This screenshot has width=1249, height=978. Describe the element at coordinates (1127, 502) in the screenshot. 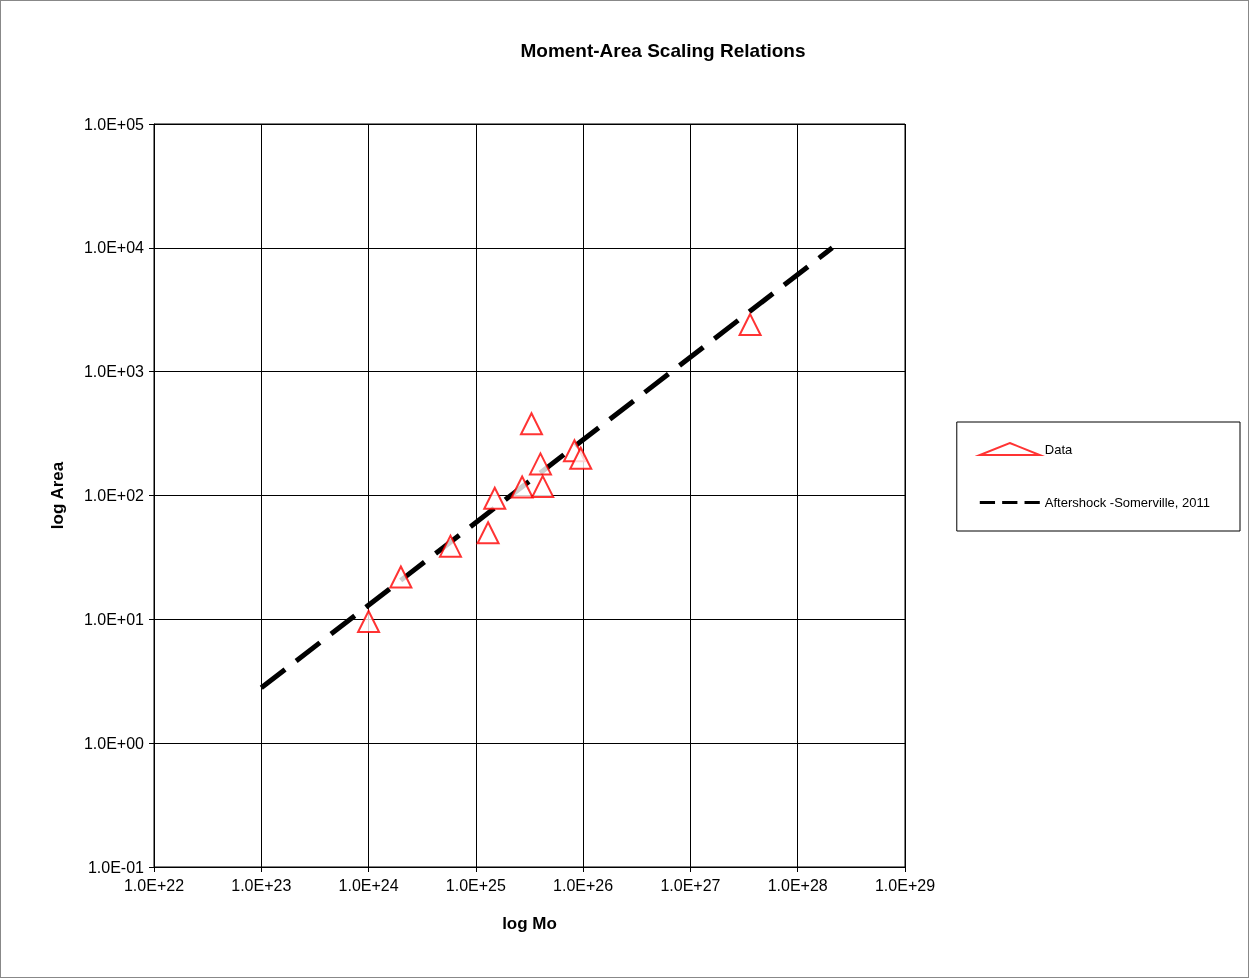

I see `legend-label: Aftershock -Somerville, 2011` at that location.